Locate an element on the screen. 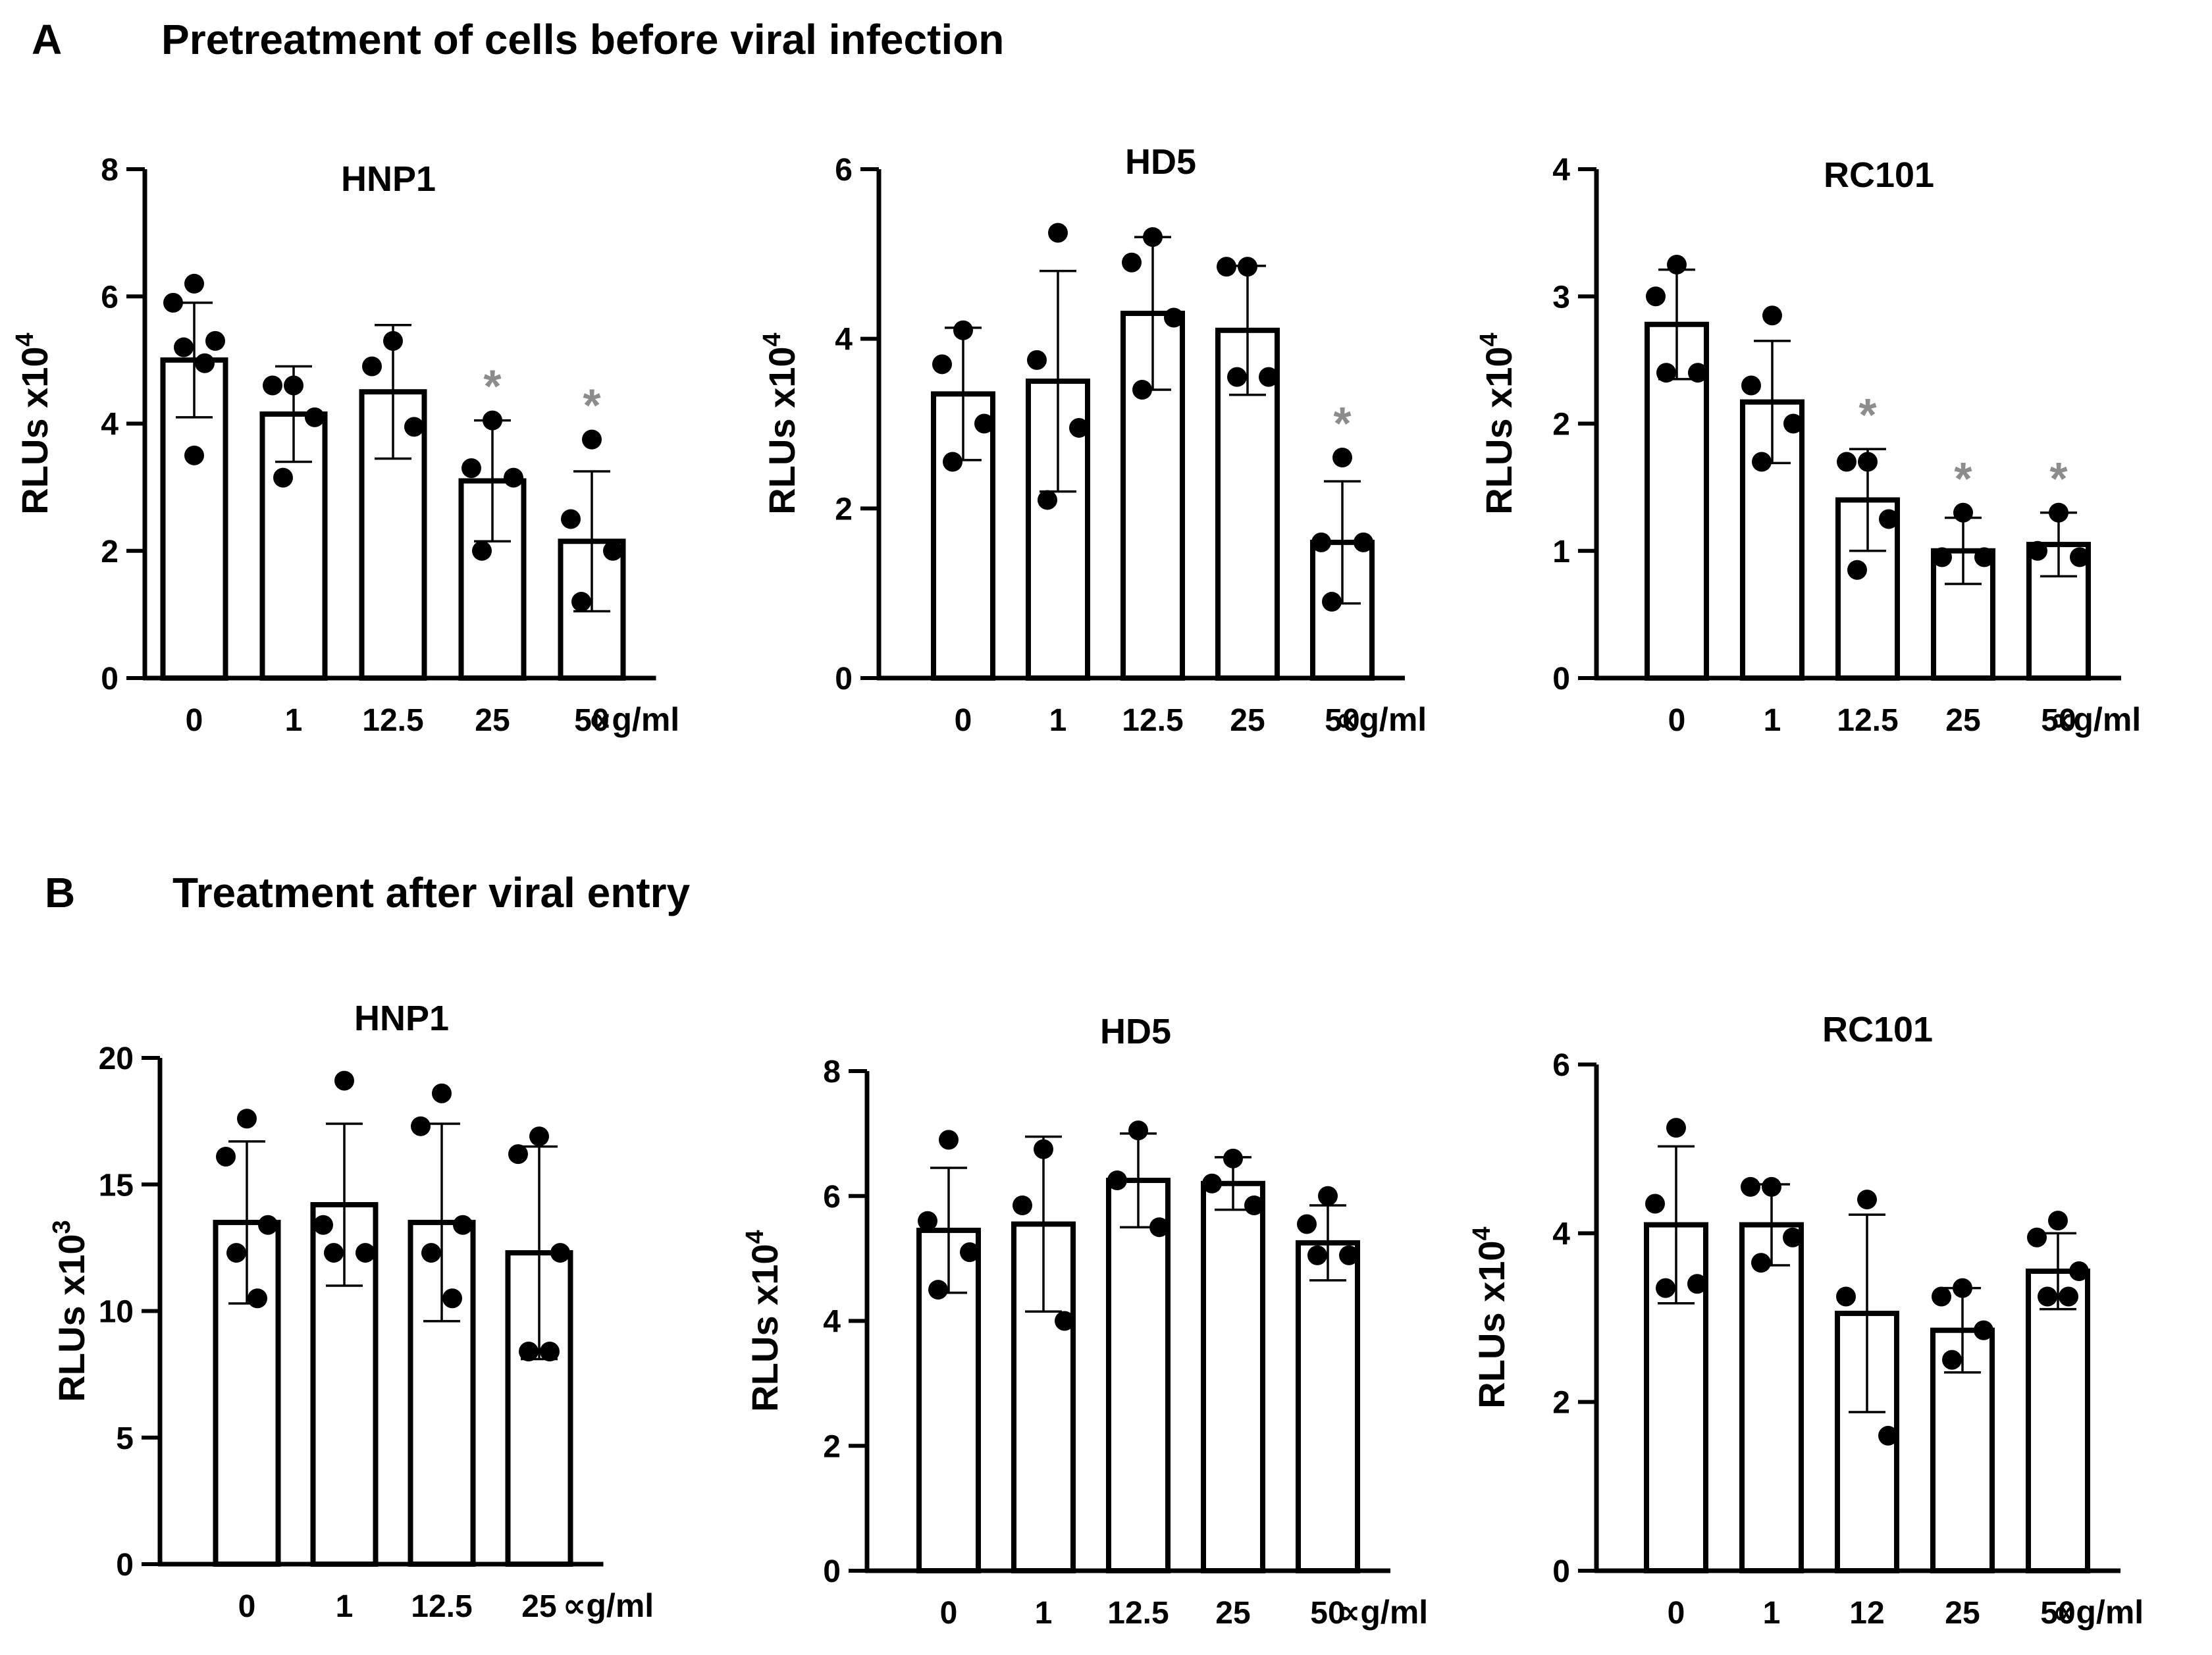  y-tick-label: 3 is located at coordinates (1561, 297).